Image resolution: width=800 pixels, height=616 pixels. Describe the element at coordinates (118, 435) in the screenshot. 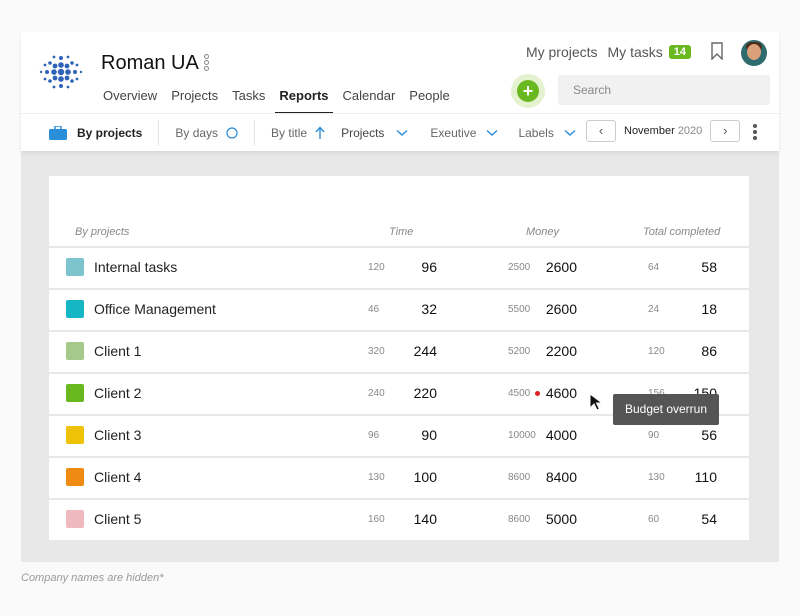

I see `project-name: Client 3` at that location.